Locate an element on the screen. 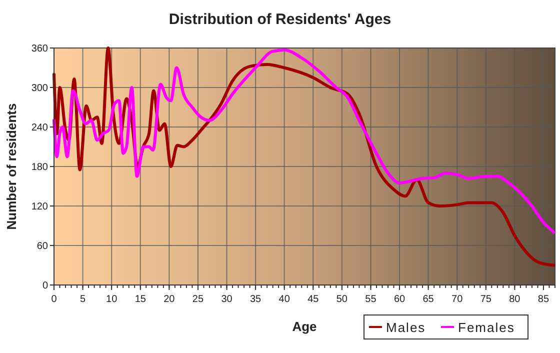  x-tick-label: 85 is located at coordinates (544, 299).